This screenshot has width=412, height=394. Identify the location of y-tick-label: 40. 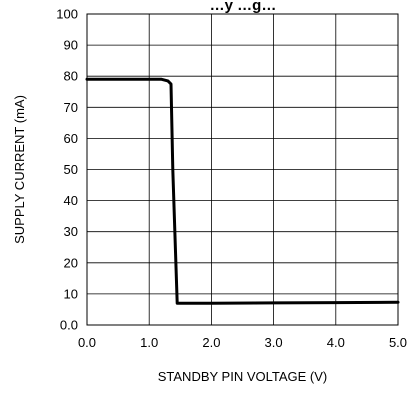
(71, 200).